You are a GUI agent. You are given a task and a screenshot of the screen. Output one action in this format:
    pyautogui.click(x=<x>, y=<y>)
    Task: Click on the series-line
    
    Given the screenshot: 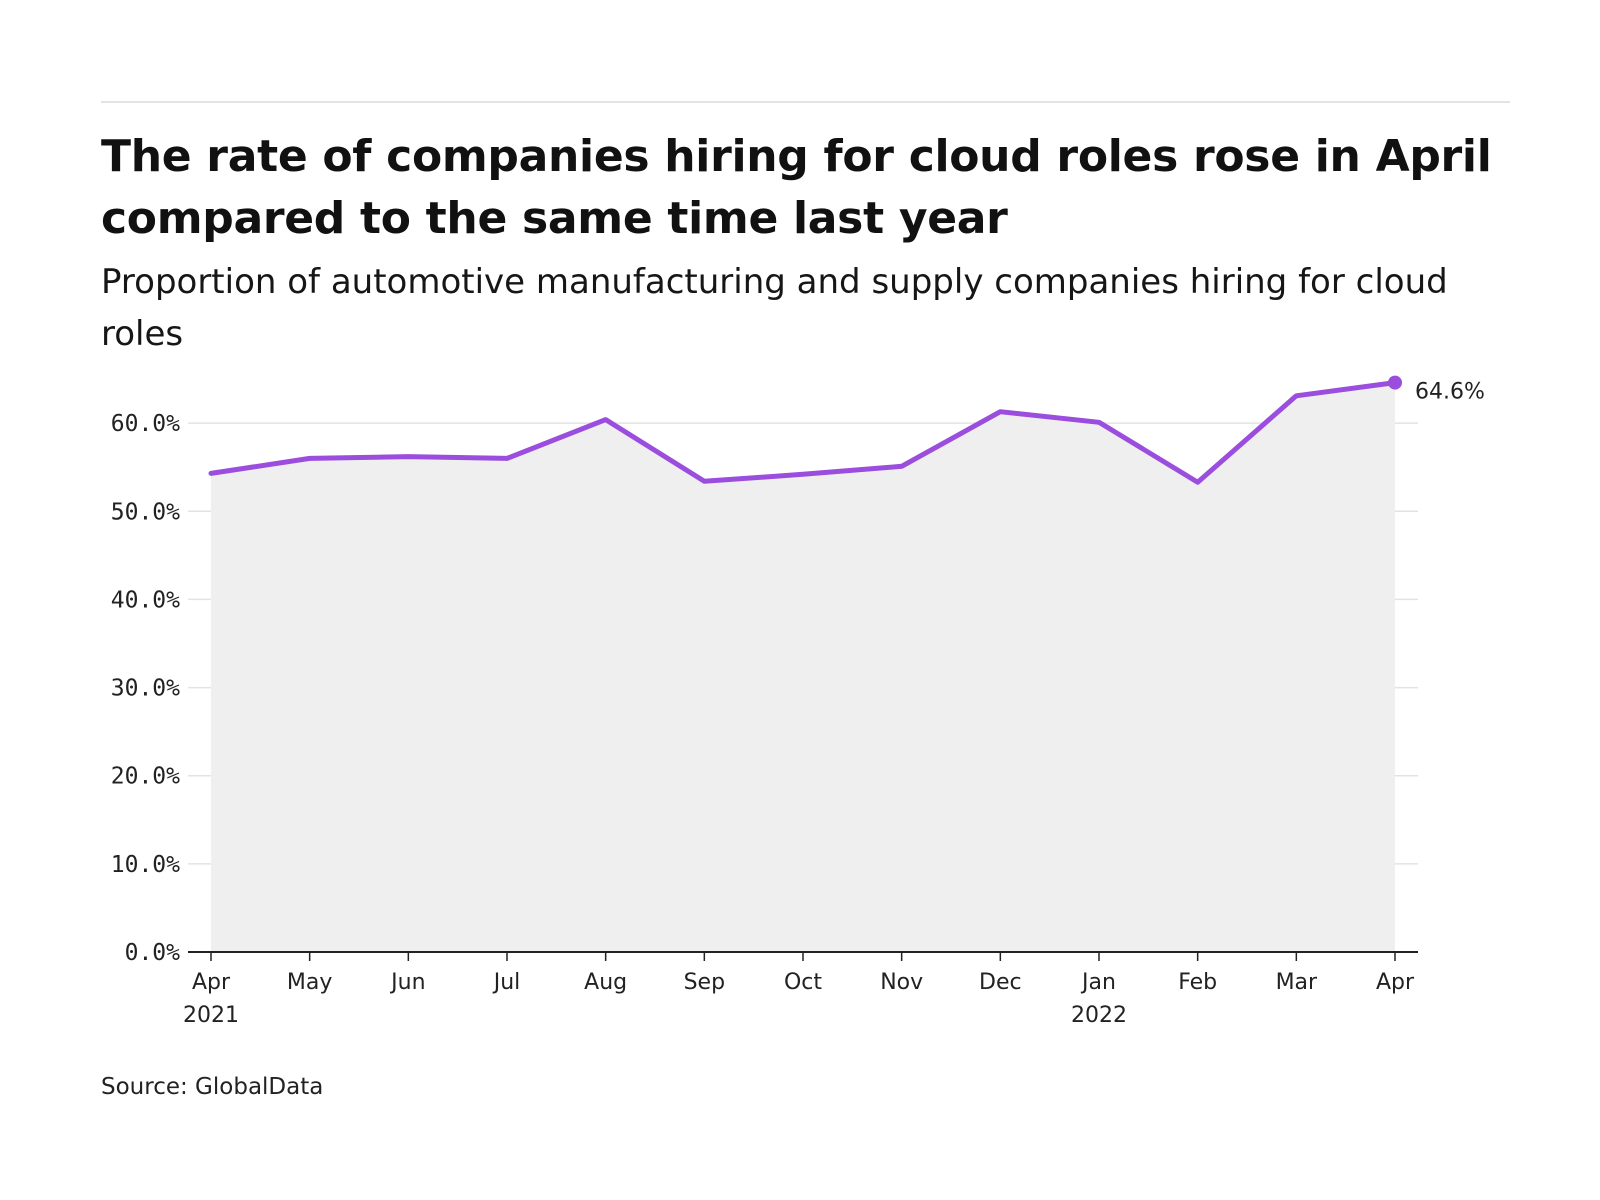 What is the action you would take?
    pyautogui.click(x=803, y=432)
    